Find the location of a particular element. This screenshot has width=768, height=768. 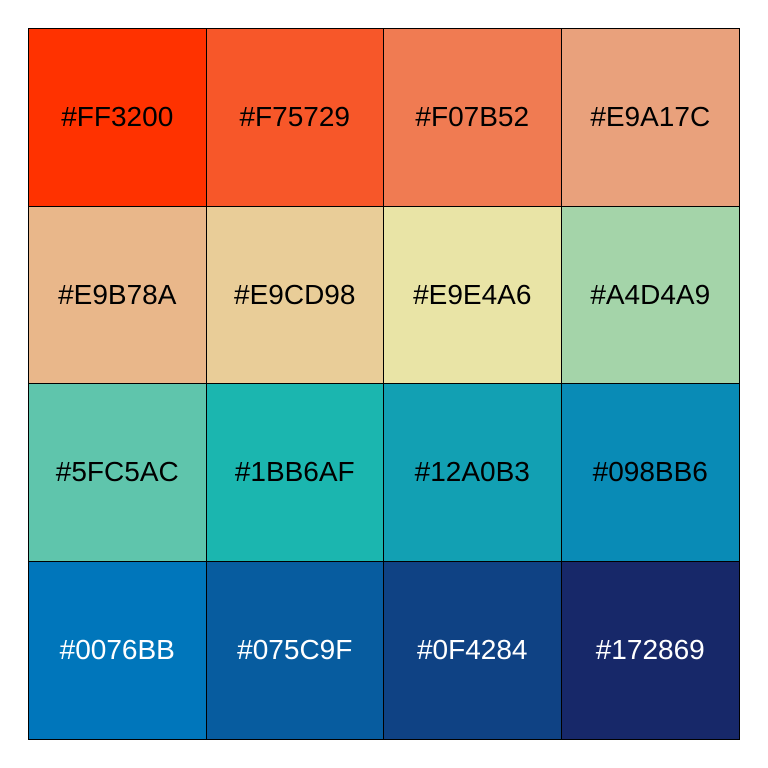

color-swatch: #E9B78A is located at coordinates (118, 295).